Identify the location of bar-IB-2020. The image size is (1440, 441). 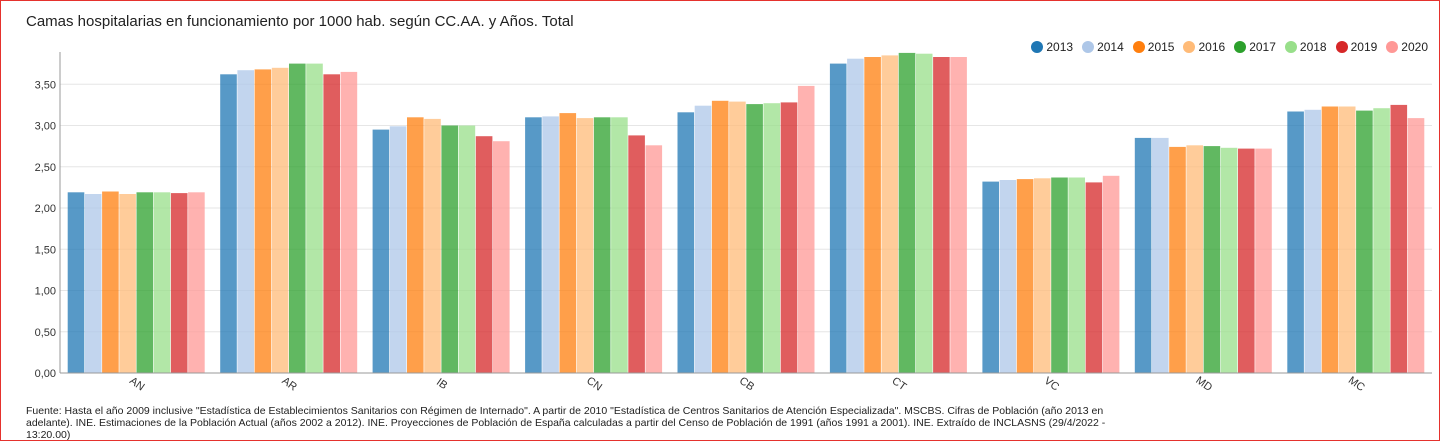
(501, 257).